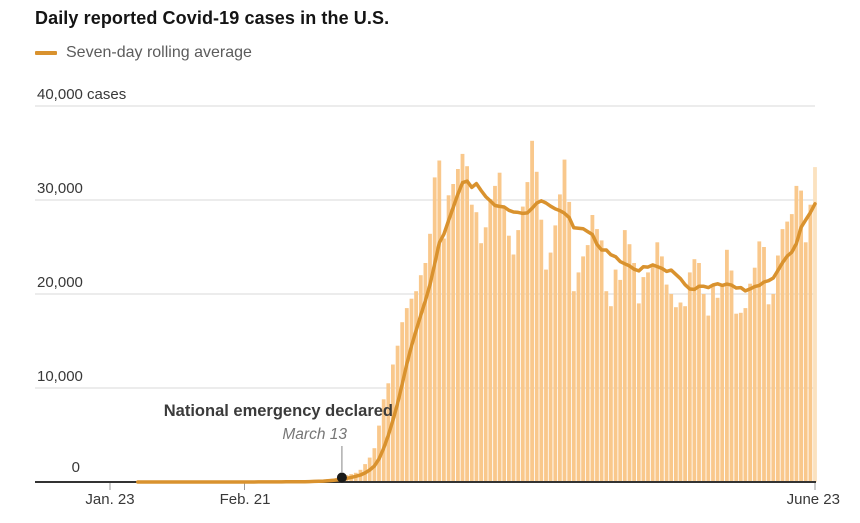 Image resolution: width=860 pixels, height=523 pixels. I want to click on legend: Seven-day rolling average, so click(143, 53).